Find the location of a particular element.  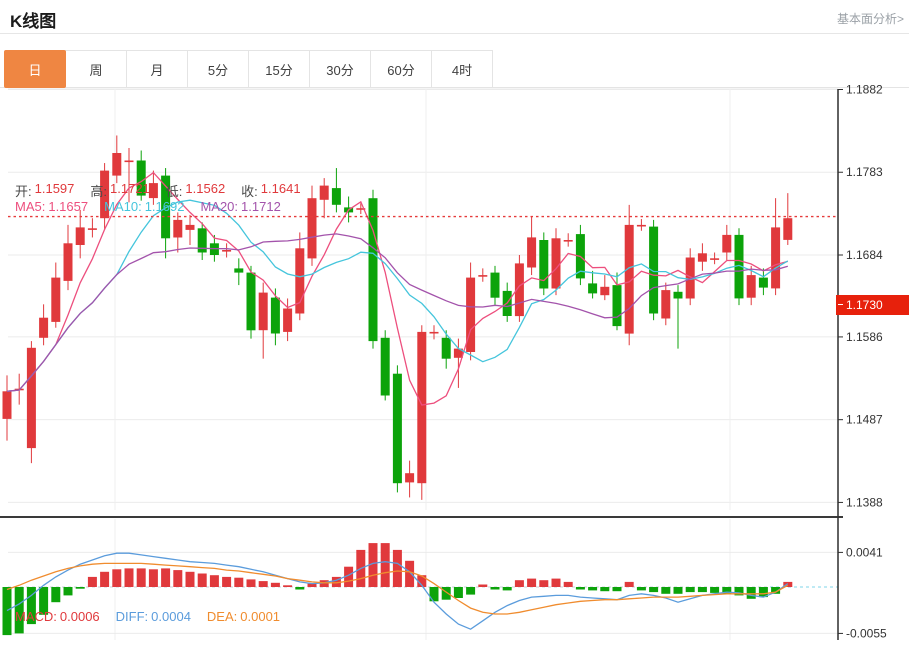

tab-15分: 15分 is located at coordinates (279, 69).